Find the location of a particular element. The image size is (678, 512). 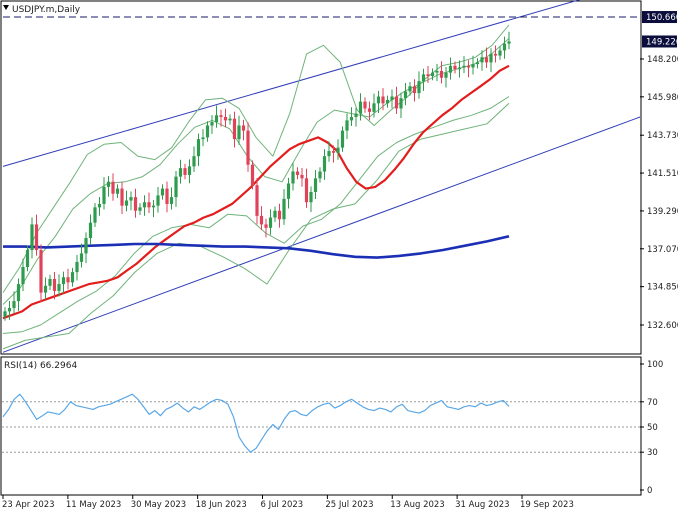

last-price-label: 149.226 is located at coordinates (662, 42).